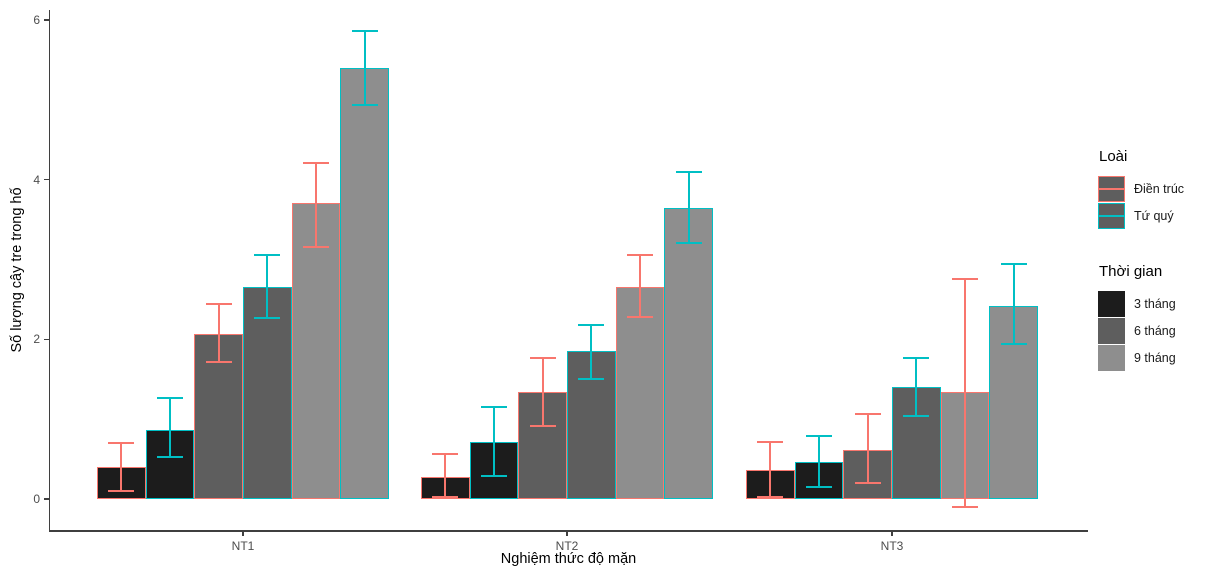 The height and width of the screenshot is (583, 1232). I want to click on legend-time-items: 3 tháng 6 tháng 9 tháng, so click(1165, 330).